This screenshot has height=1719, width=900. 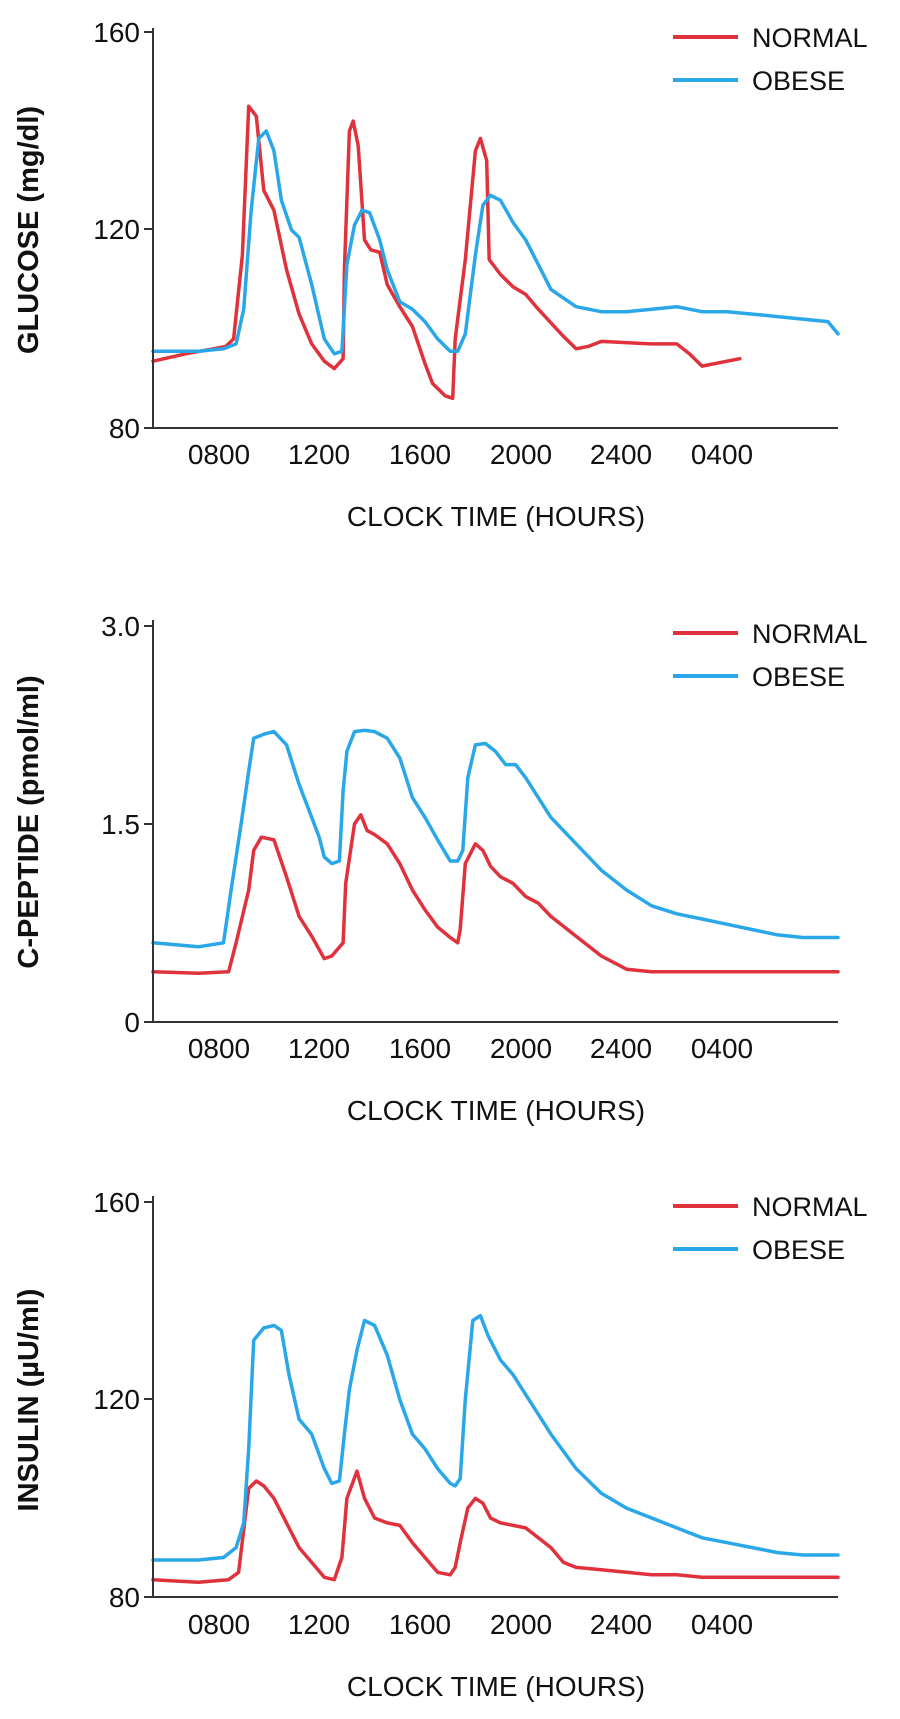 I want to click on c-peptide-obese-line, so click(x=495, y=838).